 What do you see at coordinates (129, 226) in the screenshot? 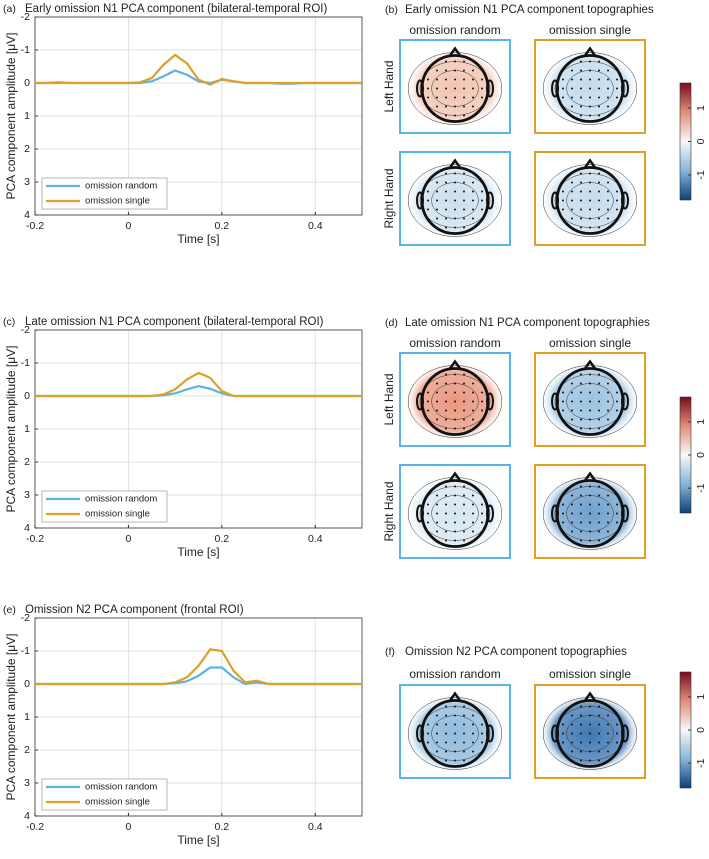
I see `x-tick-label: 0` at bounding box center [129, 226].